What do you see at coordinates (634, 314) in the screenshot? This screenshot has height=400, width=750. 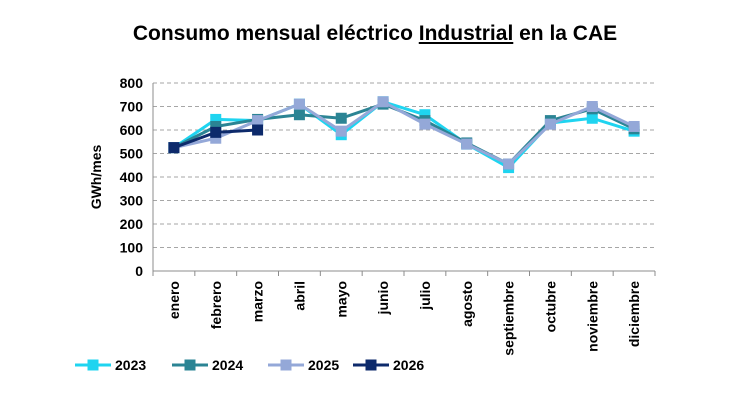 I see `x-tick-label-diciembre: diciembre` at bounding box center [634, 314].